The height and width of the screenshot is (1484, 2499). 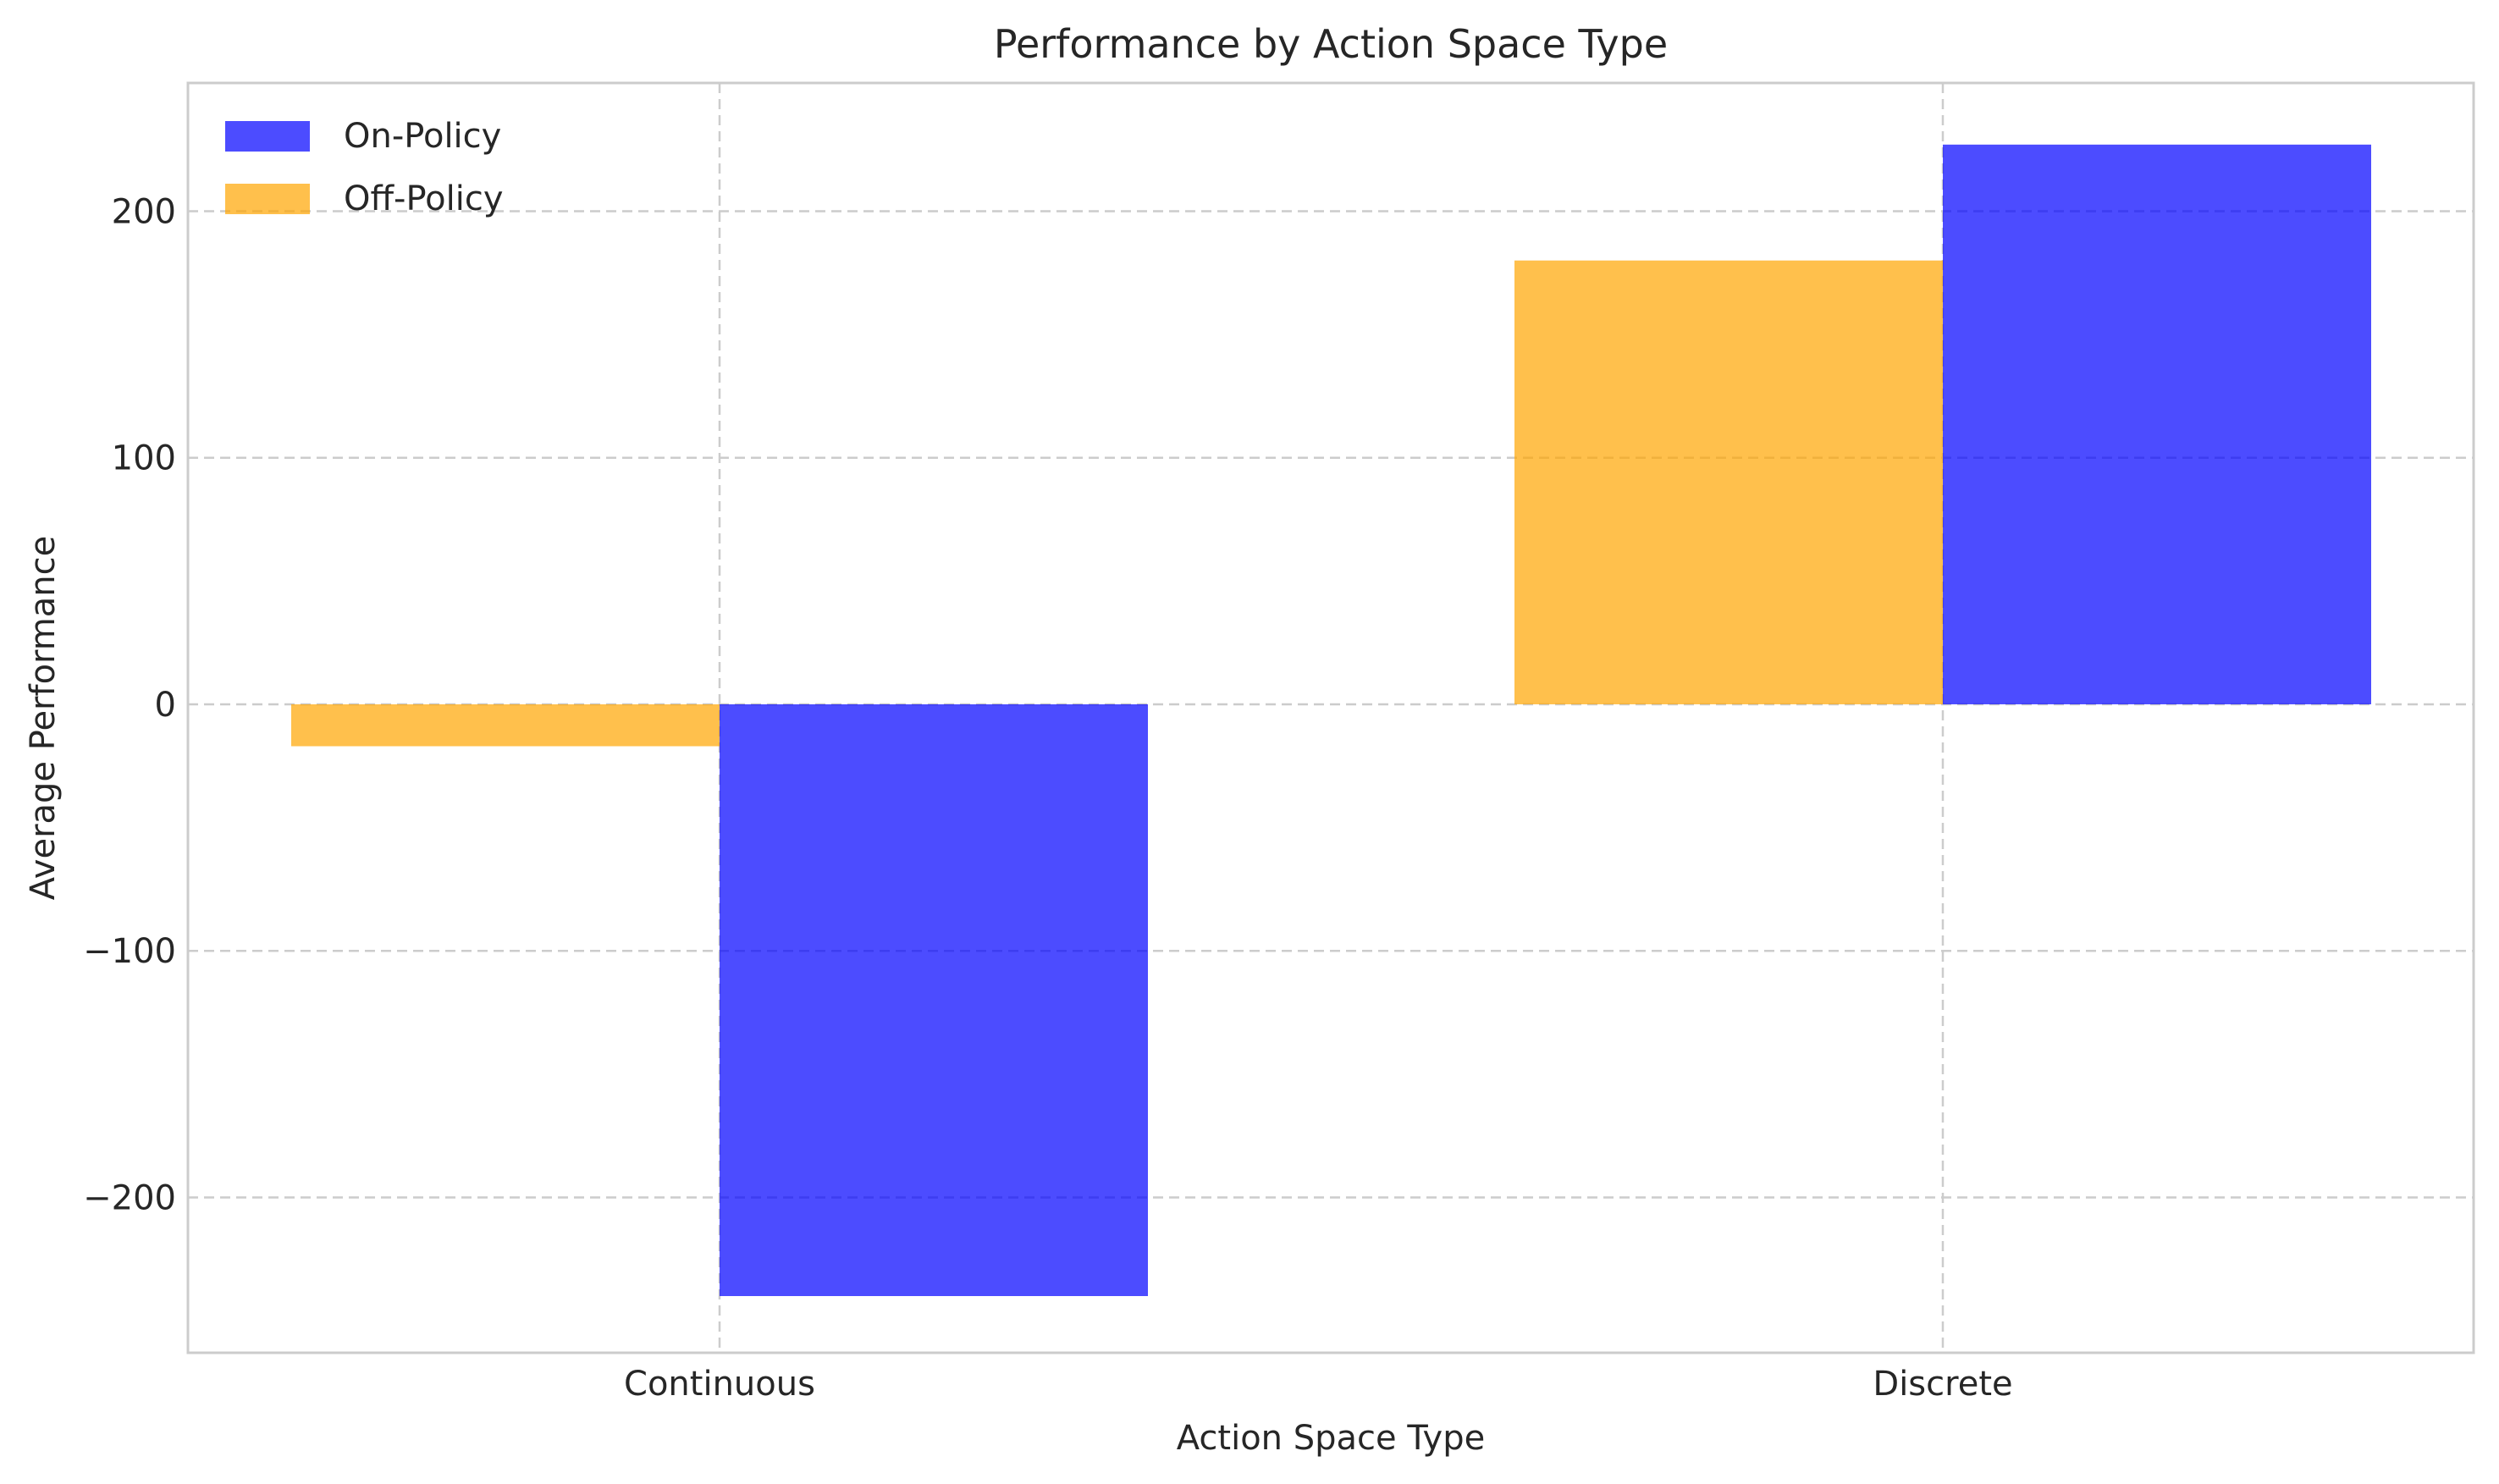 I want to click on y-axis-label: Average Performance, so click(x=43, y=718).